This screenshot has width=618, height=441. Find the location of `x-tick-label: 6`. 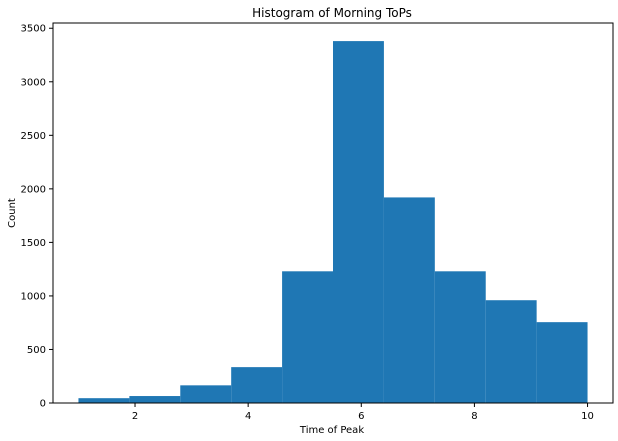

x-tick-label: 6 is located at coordinates (361, 416).